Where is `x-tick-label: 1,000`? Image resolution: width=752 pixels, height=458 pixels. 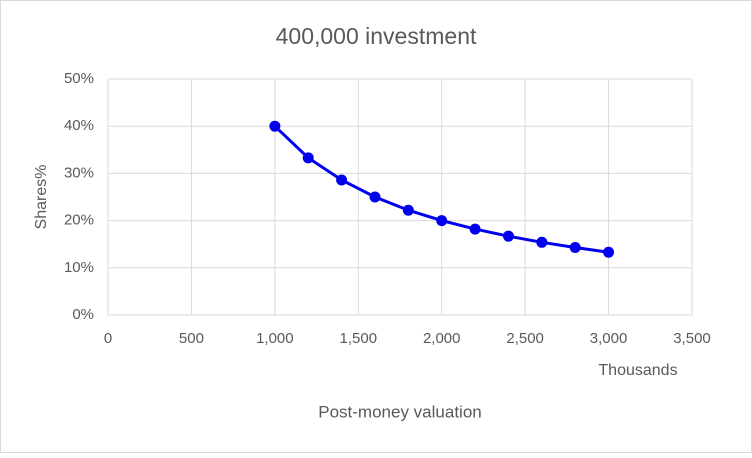
x-tick-label: 1,000 is located at coordinates (275, 338).